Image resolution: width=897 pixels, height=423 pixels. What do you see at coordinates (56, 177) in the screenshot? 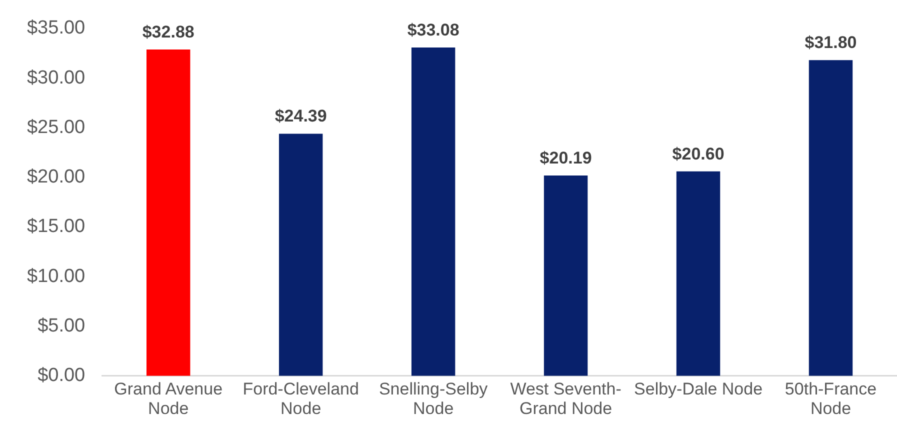
I see `y-tick-label: $20.00` at bounding box center [56, 177].